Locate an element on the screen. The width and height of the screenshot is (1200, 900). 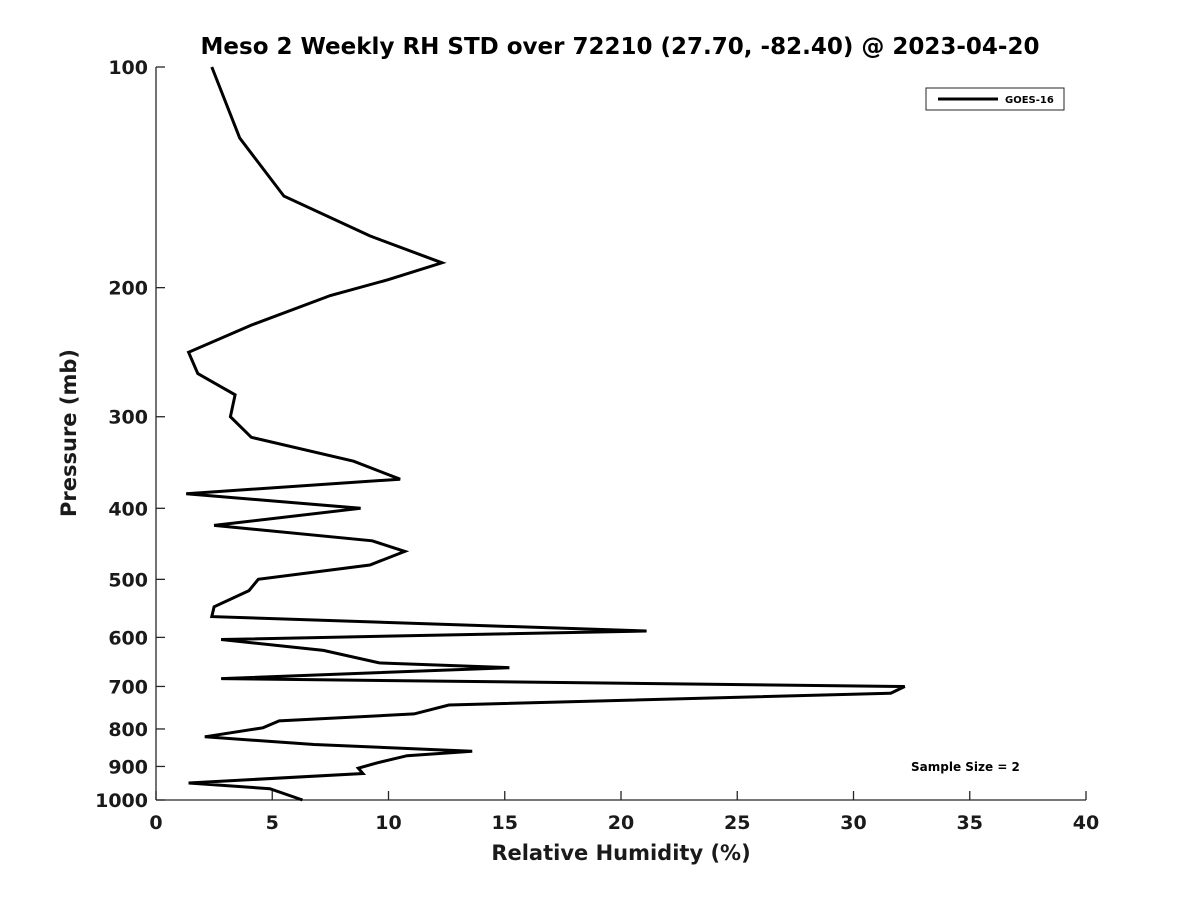
x-axis-label: Relative Humidity (%) is located at coordinates (620, 853).